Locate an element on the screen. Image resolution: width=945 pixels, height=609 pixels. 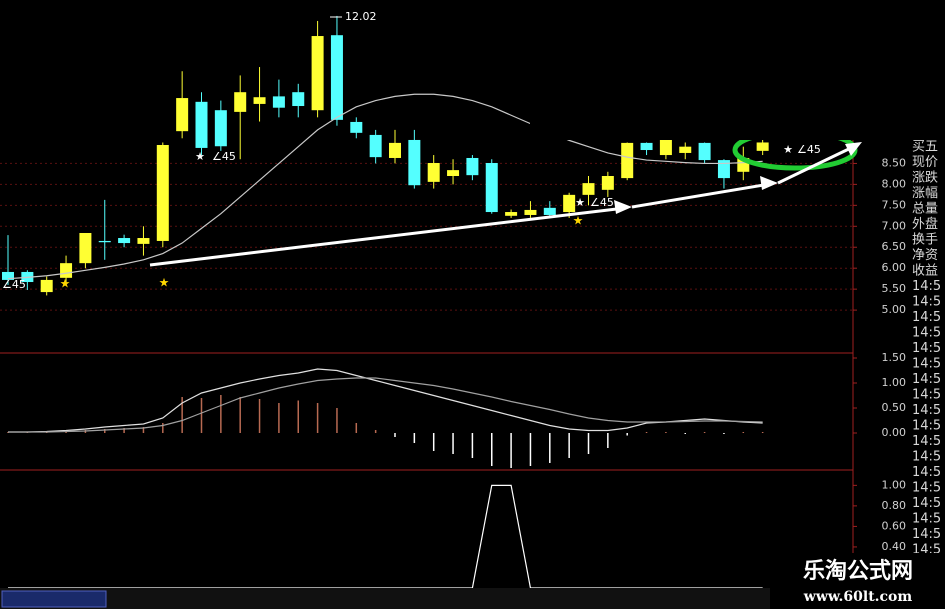
watermark-url: www.60lt.com is located at coordinates (858, 597).